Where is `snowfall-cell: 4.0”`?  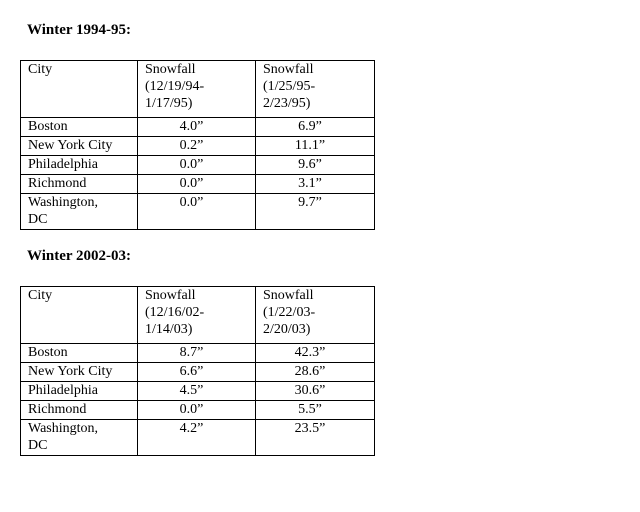
snowfall-cell: 4.0” is located at coordinates (196, 127).